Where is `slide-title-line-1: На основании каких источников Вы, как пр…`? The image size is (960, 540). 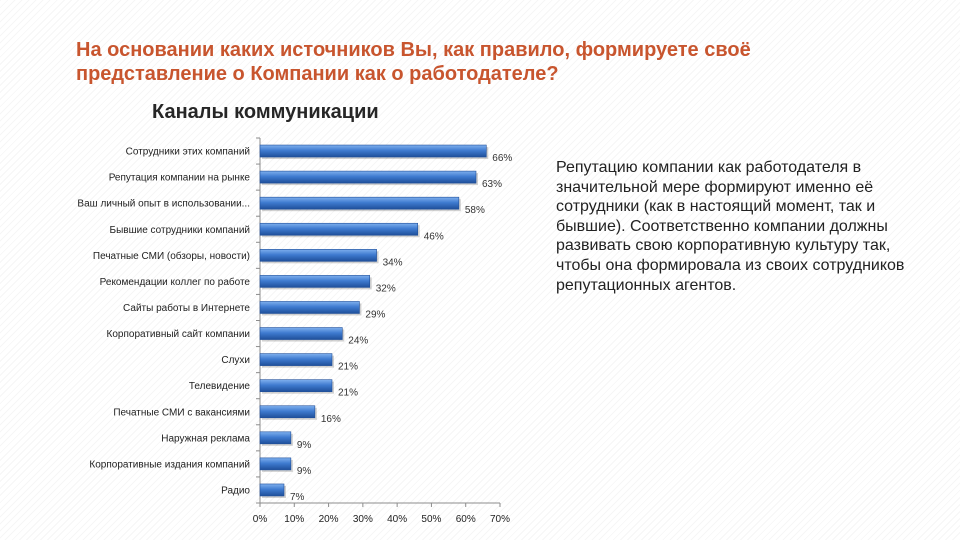 slide-title-line-1: На основании каких источников Вы, как пр… is located at coordinates (413, 50).